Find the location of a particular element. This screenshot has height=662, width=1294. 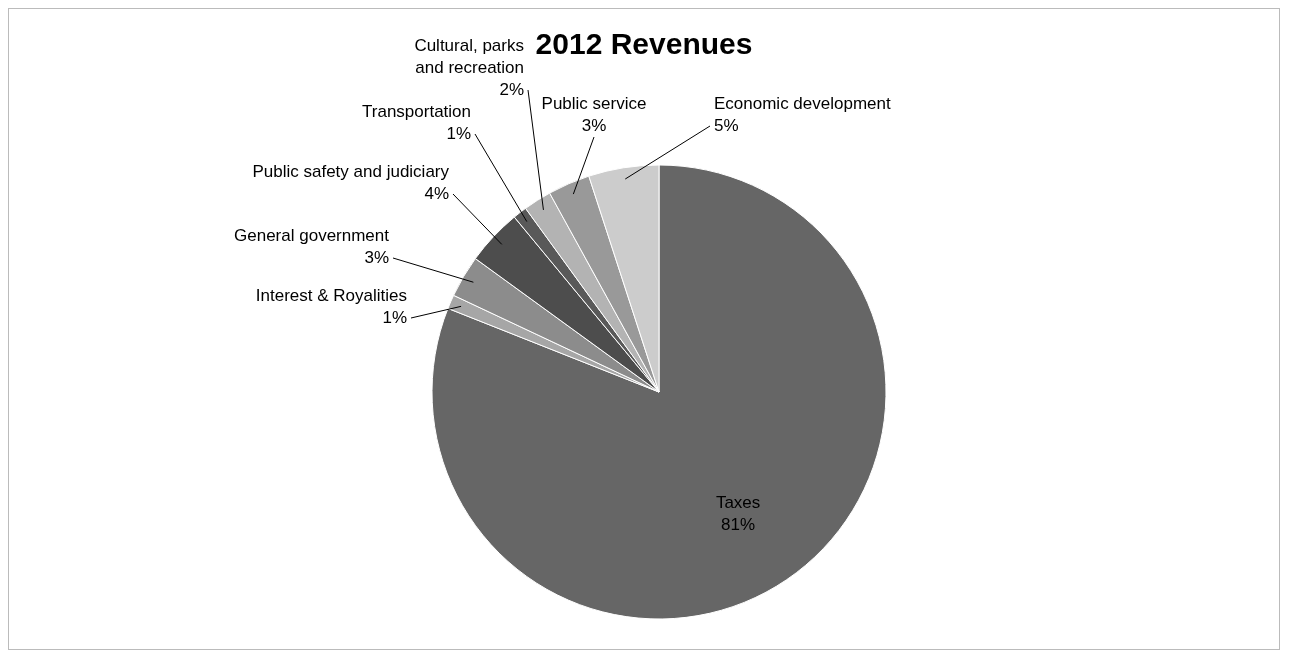

slice-label: Cultural, parks and recreation is located at coordinates (469, 56).